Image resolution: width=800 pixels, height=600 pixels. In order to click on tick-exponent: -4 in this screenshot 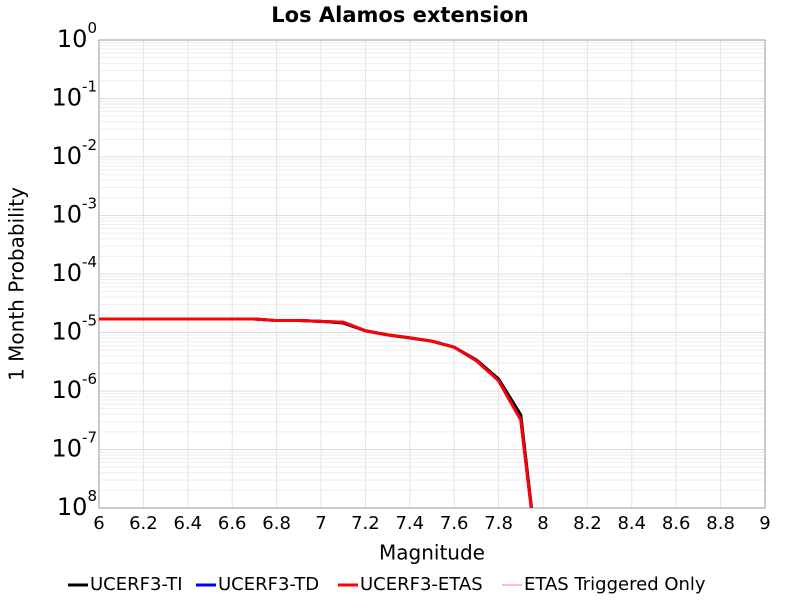, I will do `click(89, 262)`.